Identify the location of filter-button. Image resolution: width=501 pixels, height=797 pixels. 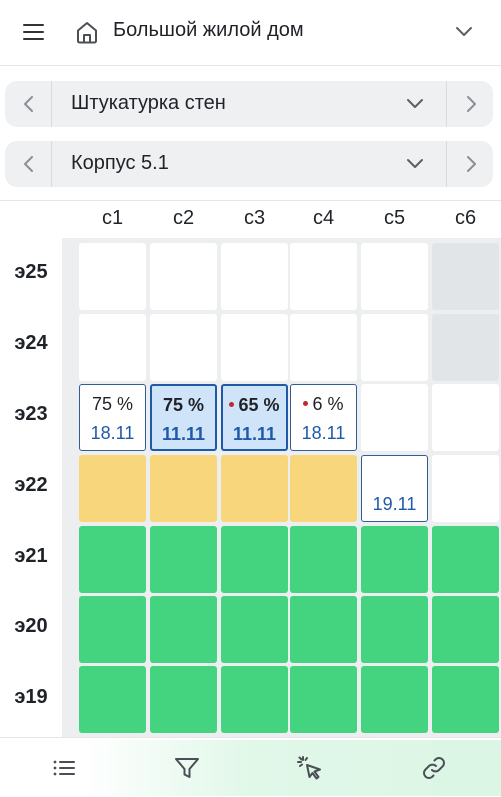
(187, 768).